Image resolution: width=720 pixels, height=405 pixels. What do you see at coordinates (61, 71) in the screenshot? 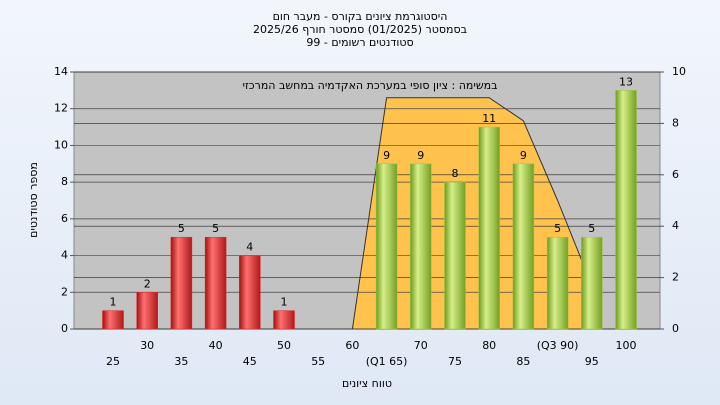
I see `y-tick-label: 14` at bounding box center [61, 71].